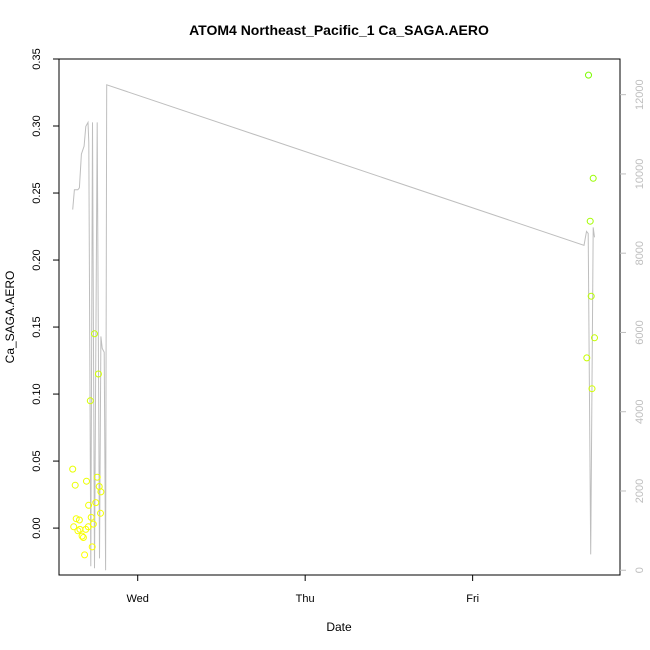  Describe the element at coordinates (37, 393) in the screenshot. I see `y-tick-label: 0.10` at that location.